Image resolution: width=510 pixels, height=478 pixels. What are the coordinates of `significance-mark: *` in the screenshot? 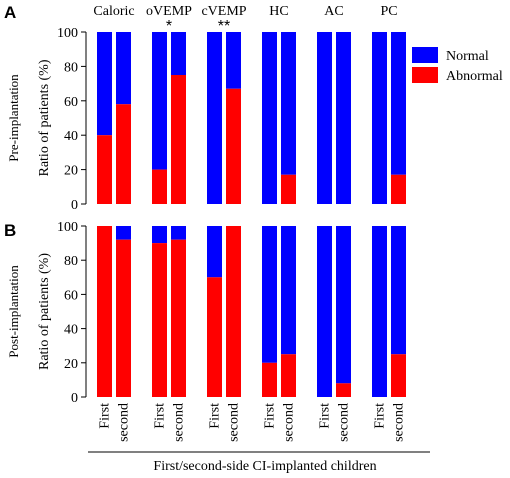 It's located at (169, 26).